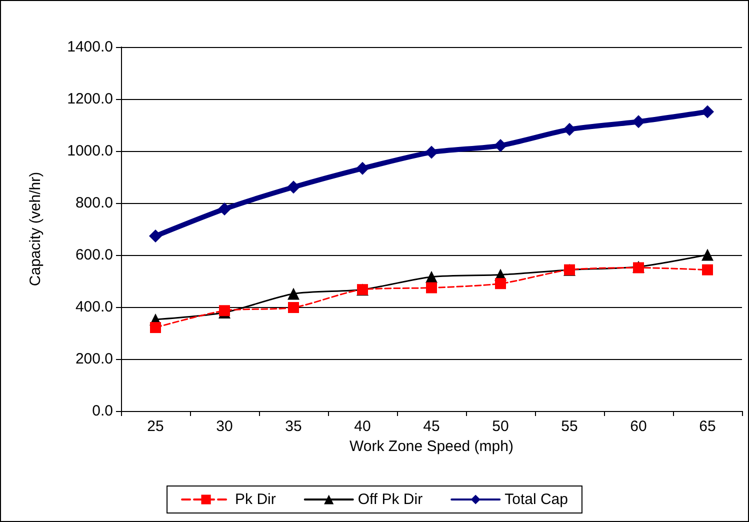 The image size is (749, 522). What do you see at coordinates (155, 426) in the screenshot?
I see `x-tick-label: 25` at bounding box center [155, 426].